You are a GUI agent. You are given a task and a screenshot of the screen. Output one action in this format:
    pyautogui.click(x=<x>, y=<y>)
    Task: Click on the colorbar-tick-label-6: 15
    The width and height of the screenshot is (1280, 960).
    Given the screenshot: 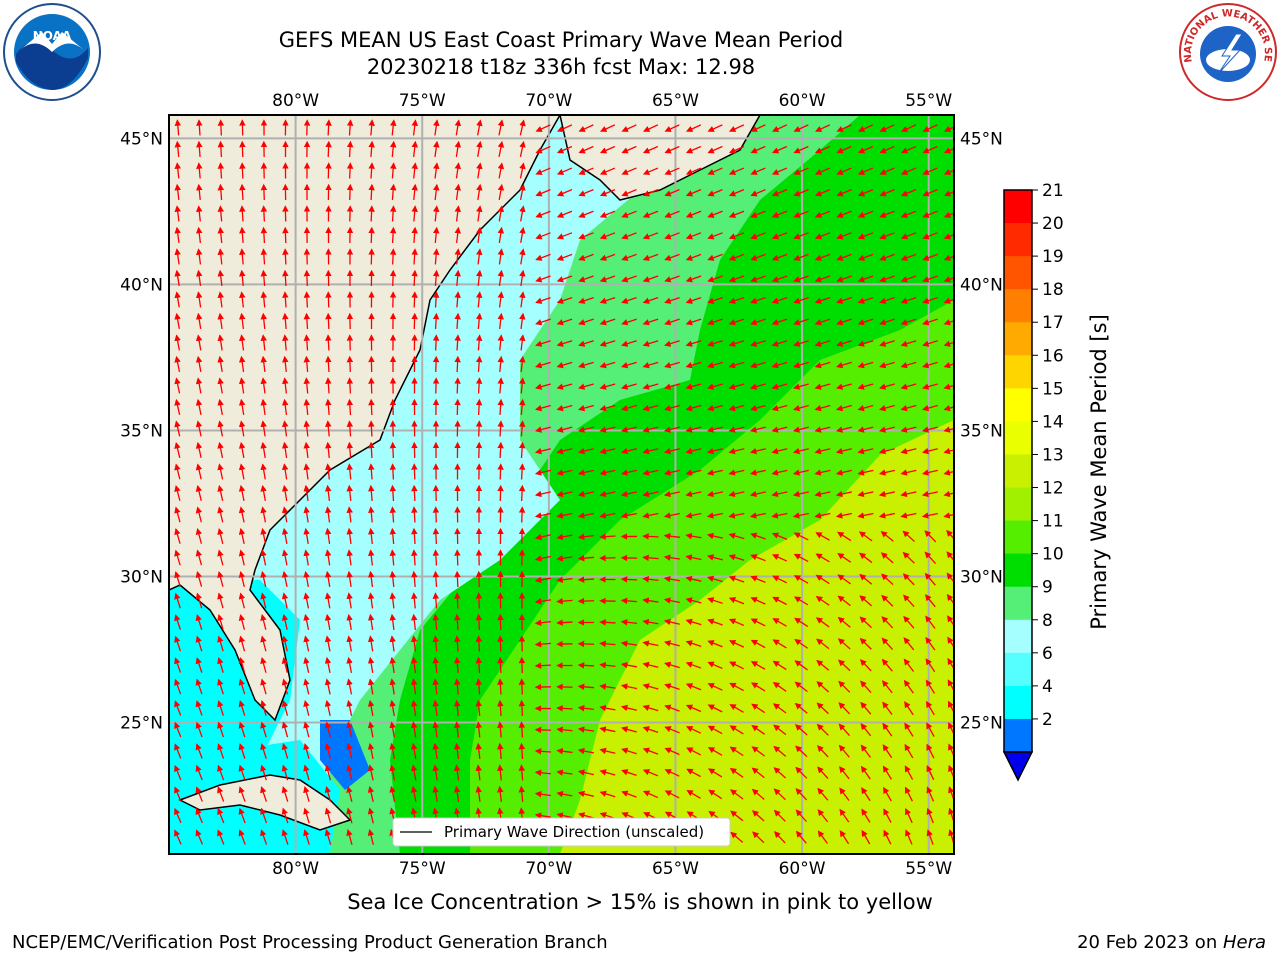 What is the action you would take?
    pyautogui.click(x=1053, y=389)
    